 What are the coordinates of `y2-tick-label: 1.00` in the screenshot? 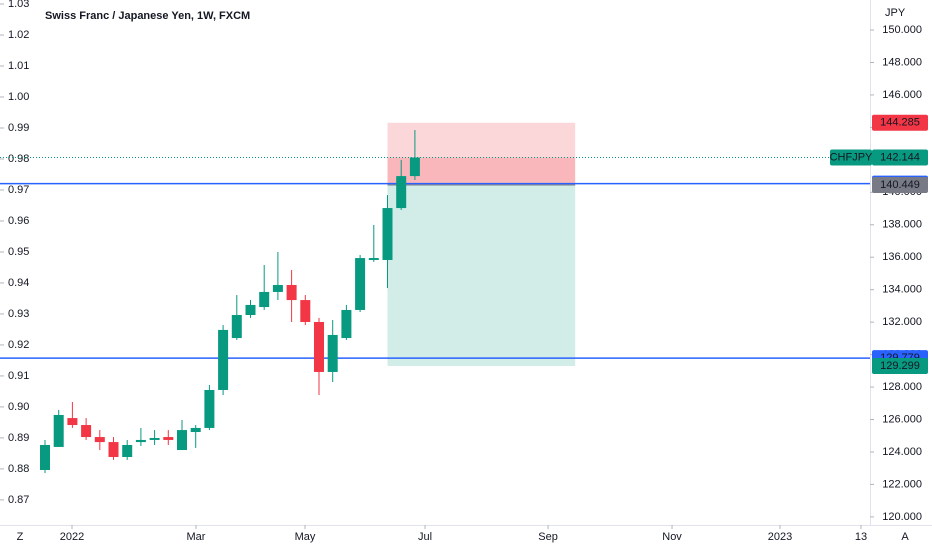 It's located at (18, 97).